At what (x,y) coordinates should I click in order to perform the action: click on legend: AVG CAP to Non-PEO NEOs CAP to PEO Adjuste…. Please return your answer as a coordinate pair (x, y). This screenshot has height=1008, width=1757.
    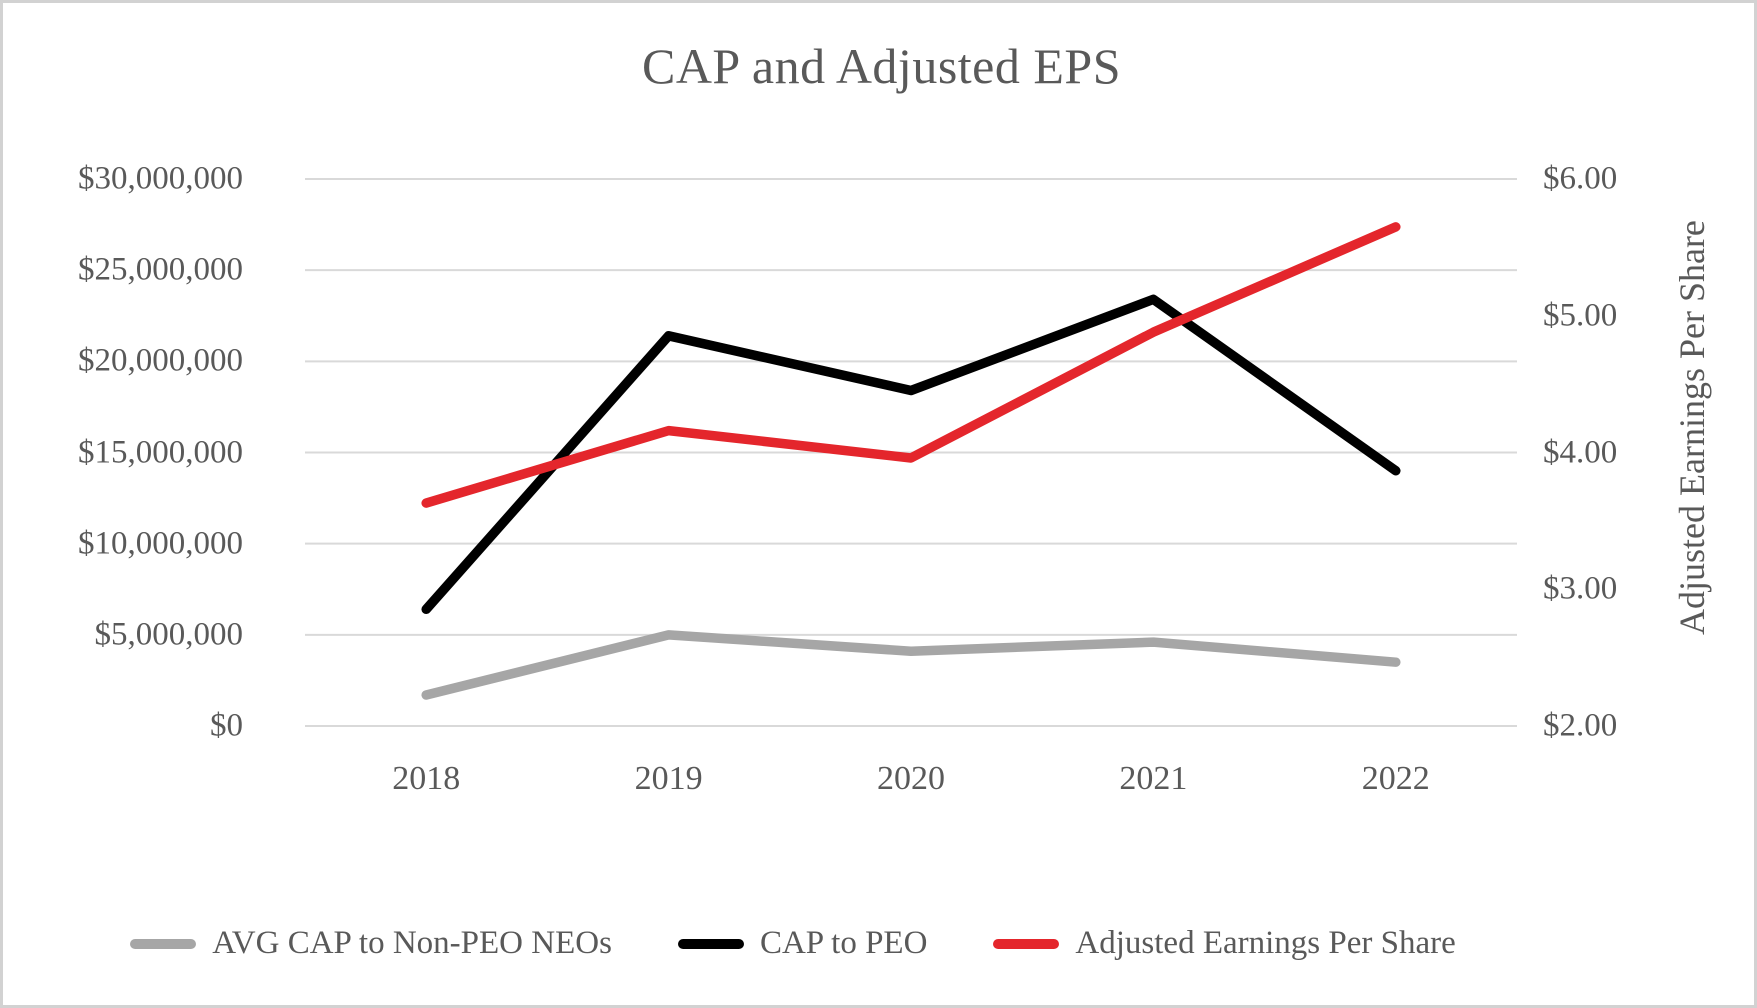
    Looking at the image, I should click on (793, 943).